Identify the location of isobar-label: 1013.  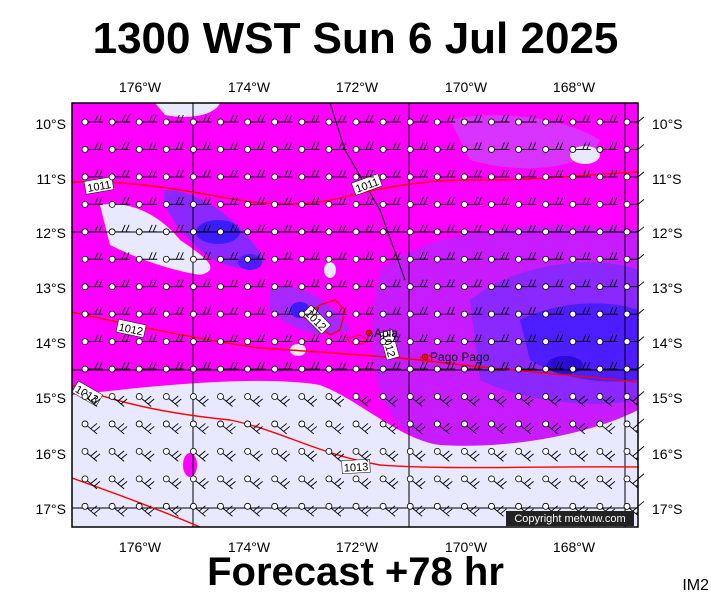
(356, 467).